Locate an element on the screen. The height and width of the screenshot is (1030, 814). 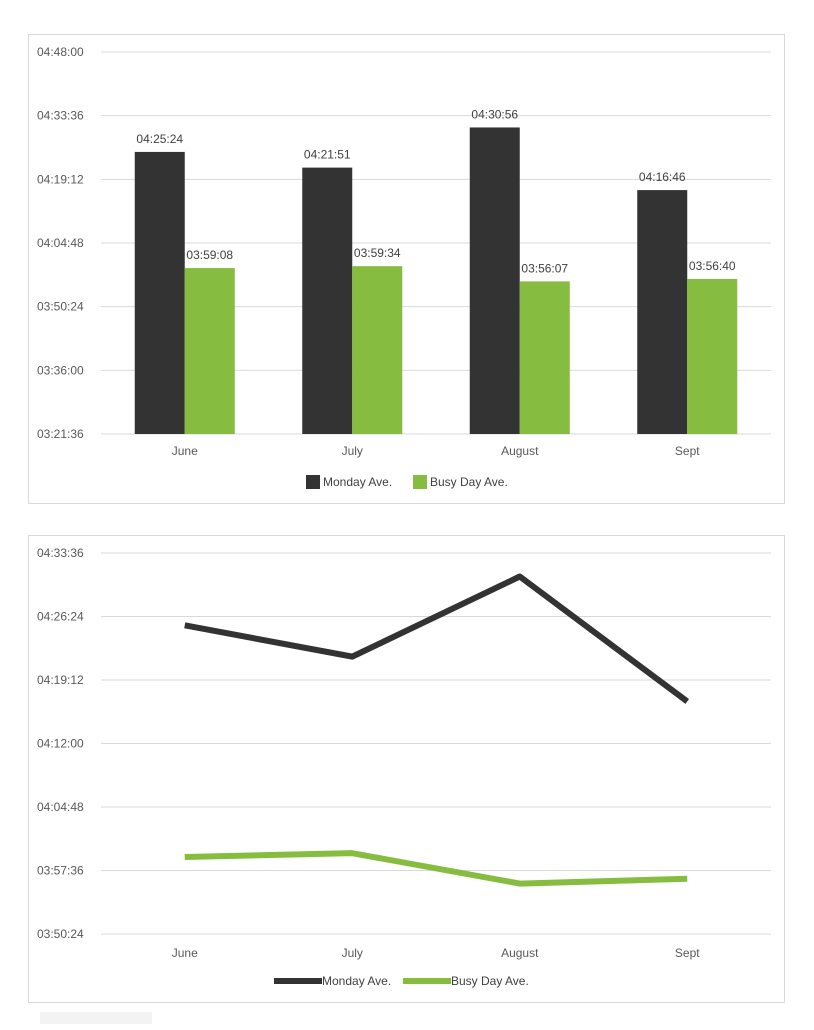
y-tick-label: 03:57:36 is located at coordinates (60, 871).